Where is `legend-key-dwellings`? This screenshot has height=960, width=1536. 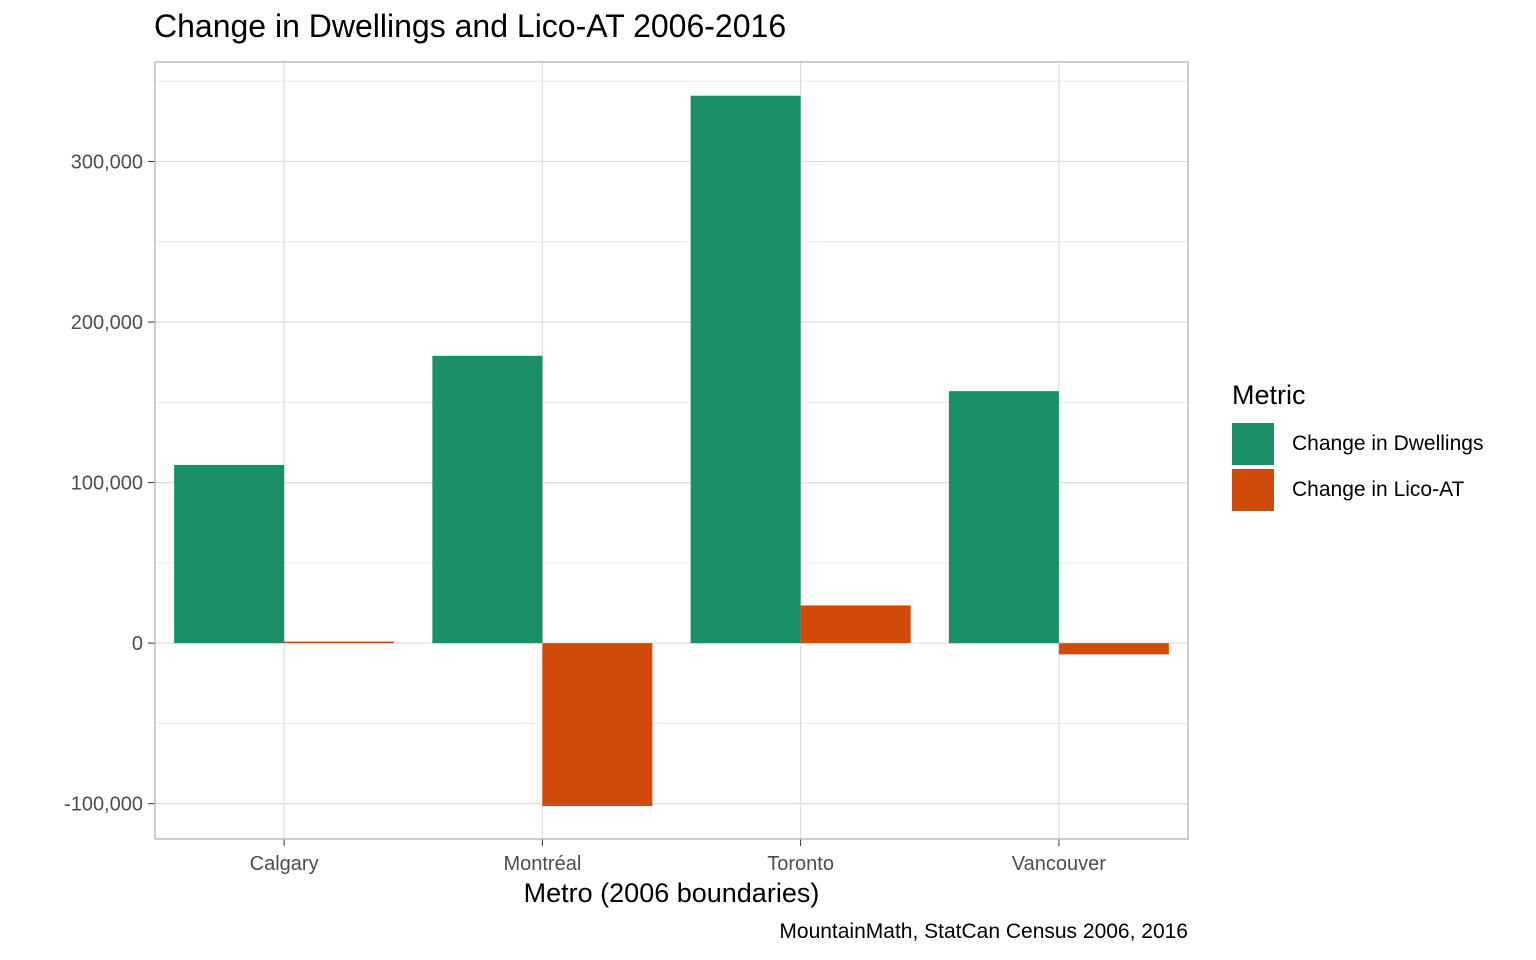
legend-key-dwellings is located at coordinates (1253, 444).